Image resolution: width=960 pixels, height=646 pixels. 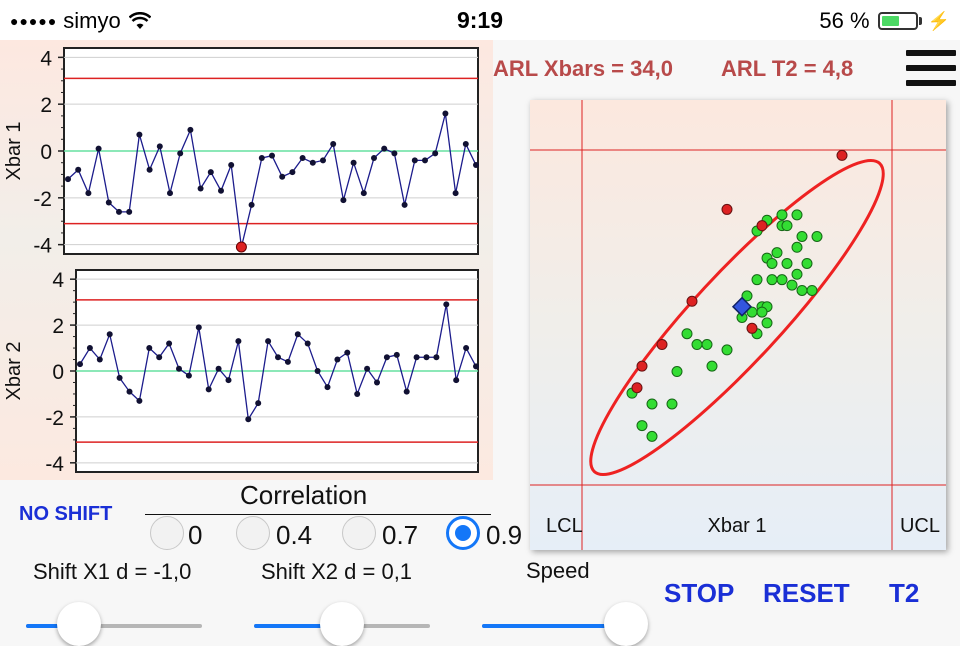 What do you see at coordinates (787, 68) in the screenshot?
I see `arl-t2-label: ARL T2 = 4,8` at bounding box center [787, 68].